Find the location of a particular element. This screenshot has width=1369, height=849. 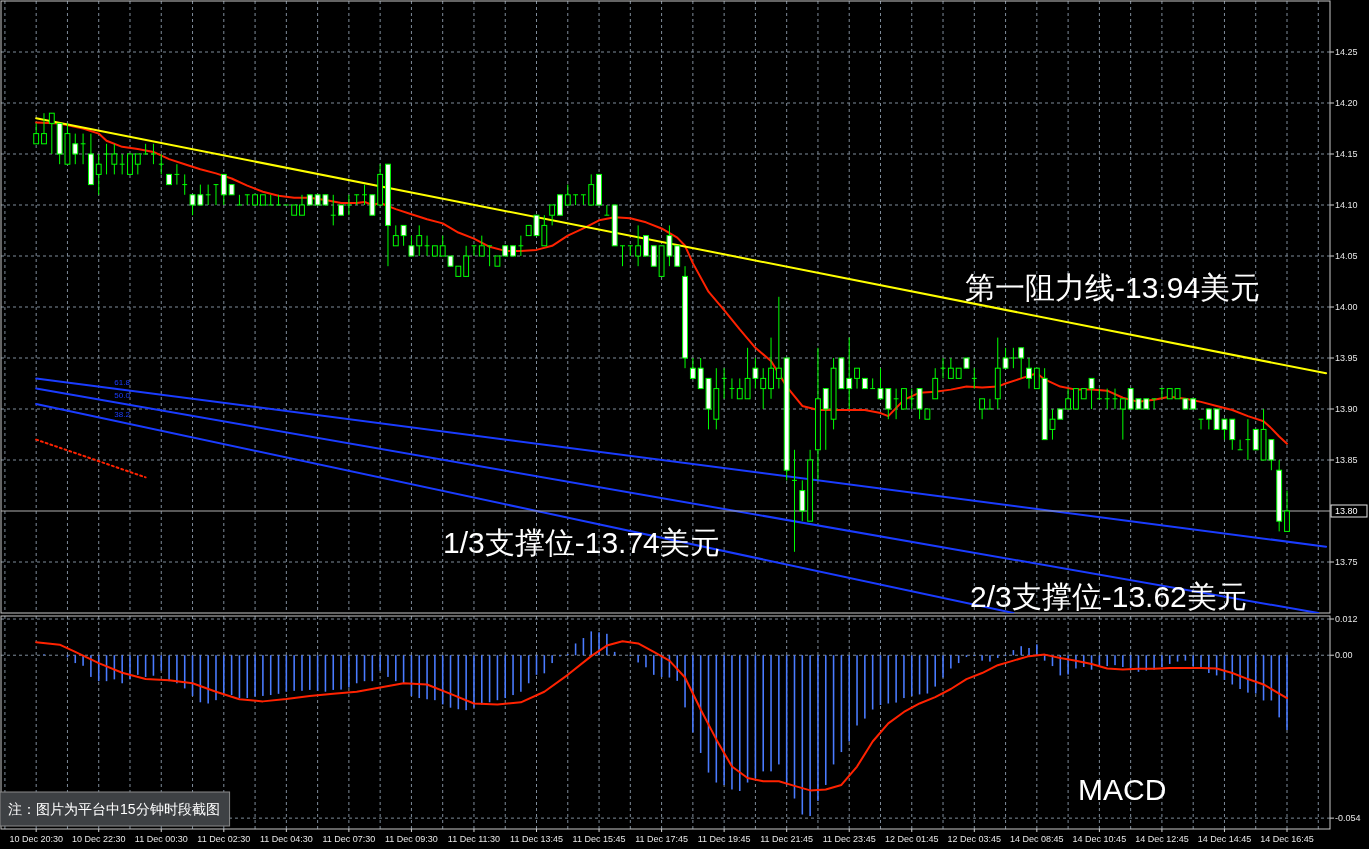

x-tick-label: 11 Dec 11:30 is located at coordinates (474, 839).